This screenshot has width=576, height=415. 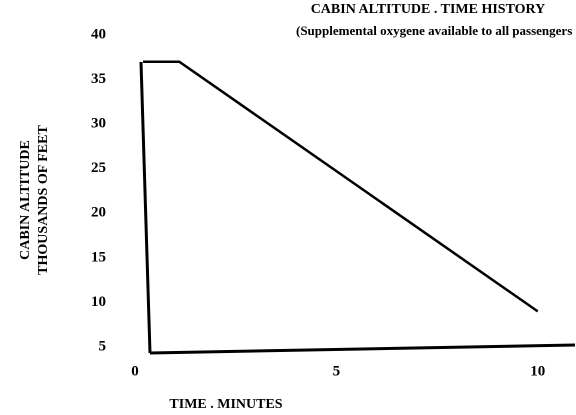 I want to click on y-tick-label: 25, so click(x=98, y=168).